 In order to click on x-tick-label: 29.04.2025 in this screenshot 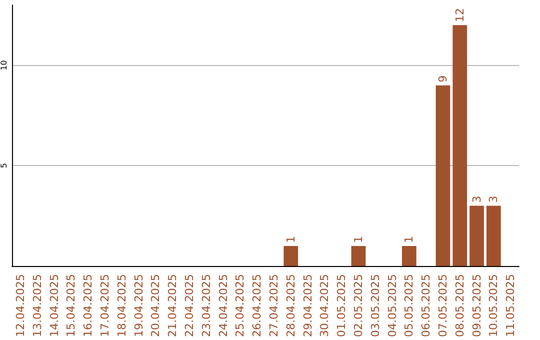, I will do `click(307, 306)`.